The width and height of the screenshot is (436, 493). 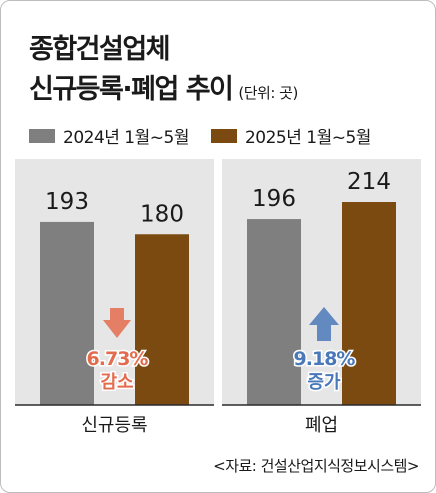 What do you see at coordinates (324, 324) in the screenshot?
I see `arrow-up-icon` at bounding box center [324, 324].